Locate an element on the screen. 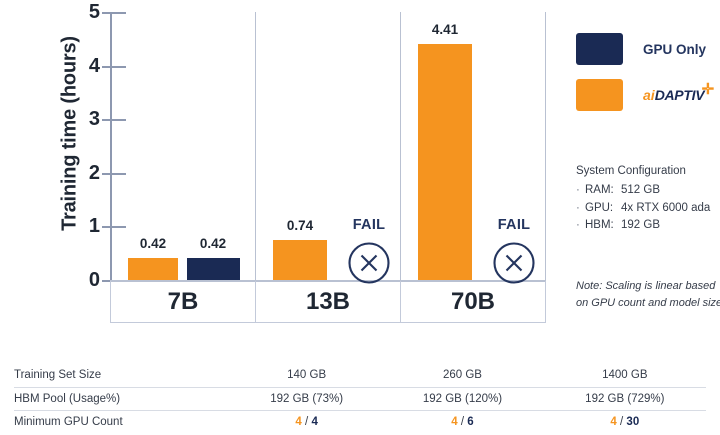 Image resolution: width=720 pixels, height=435 pixels. table-row-header-training-set-size: Training Set Size is located at coordinates (58, 375).